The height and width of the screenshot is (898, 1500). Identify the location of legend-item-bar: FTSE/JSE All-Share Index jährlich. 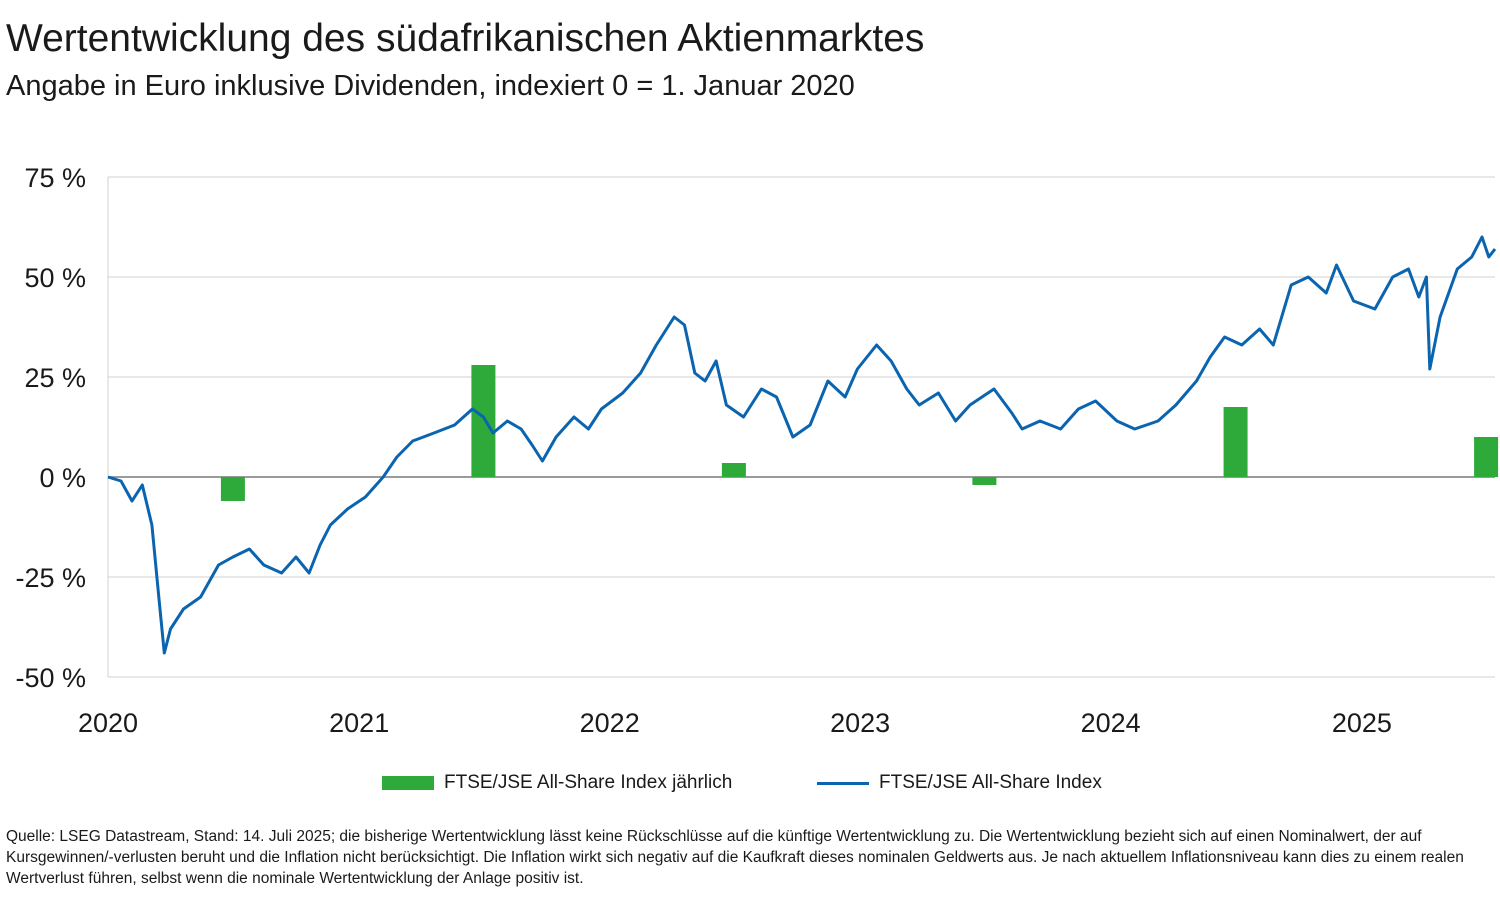
(557, 783).